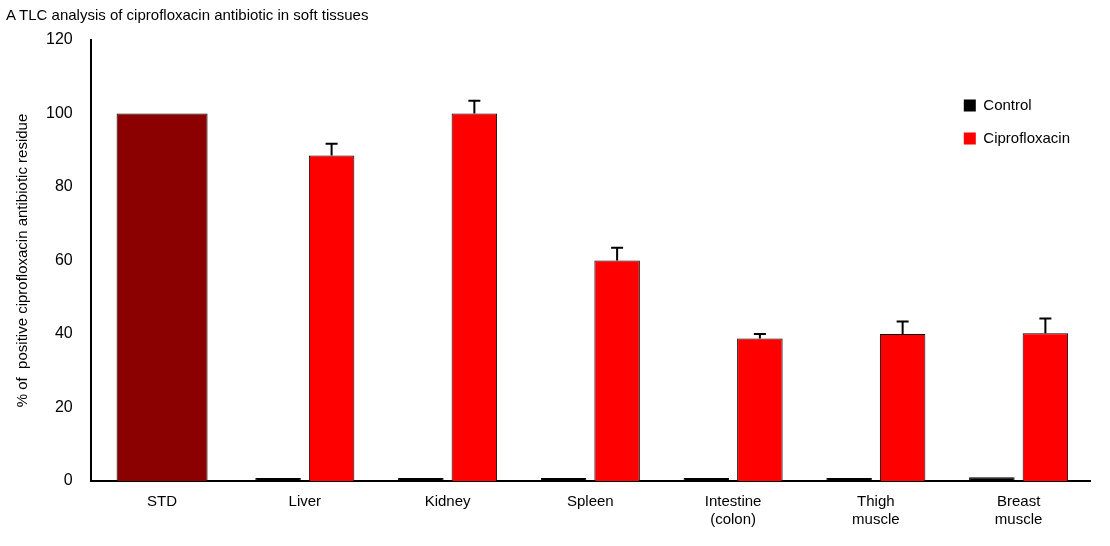 This screenshot has height=546, width=1110. What do you see at coordinates (1007, 104) in the screenshot?
I see `legend-label: Control` at bounding box center [1007, 104].